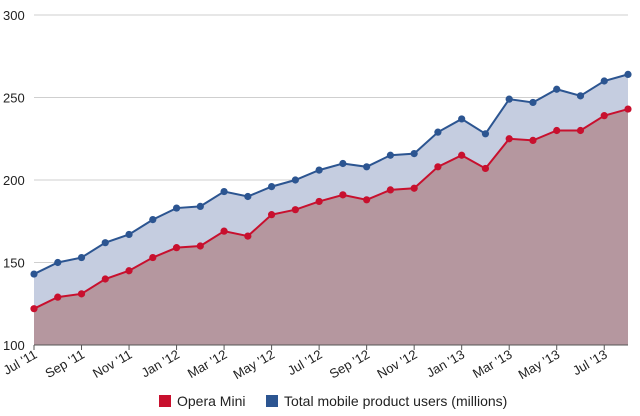 Image resolution: width=640 pixels, height=416 pixels. I want to click on legend-label-opera-mini: Opera Mini, so click(211, 401).